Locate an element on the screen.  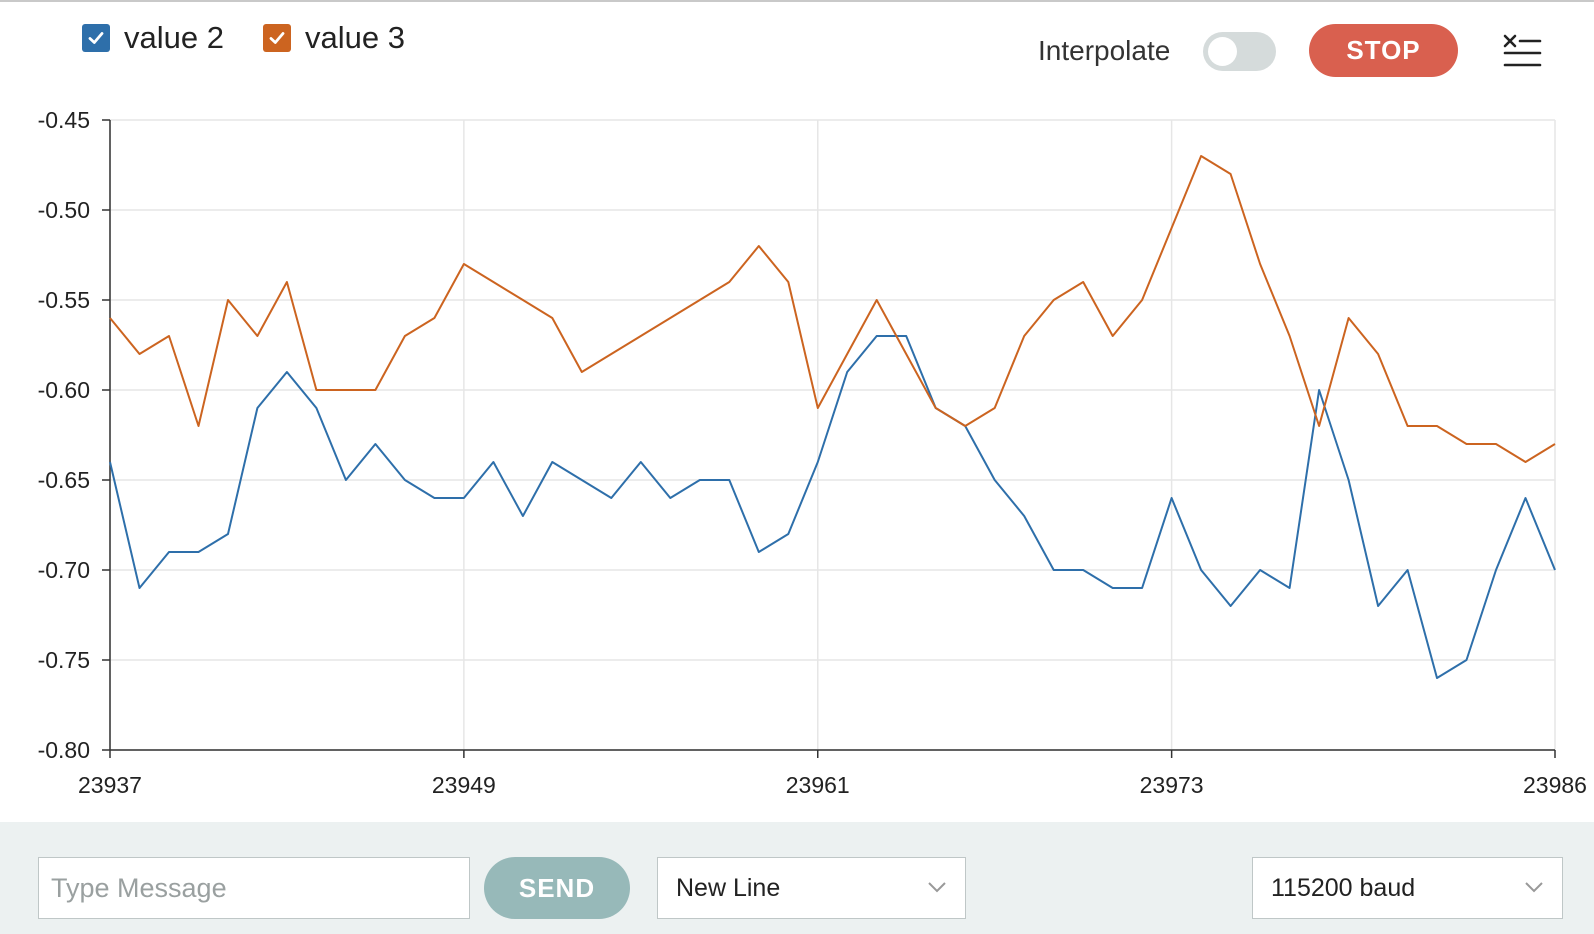
legend-item-value-3: value 3 is located at coordinates (334, 38).